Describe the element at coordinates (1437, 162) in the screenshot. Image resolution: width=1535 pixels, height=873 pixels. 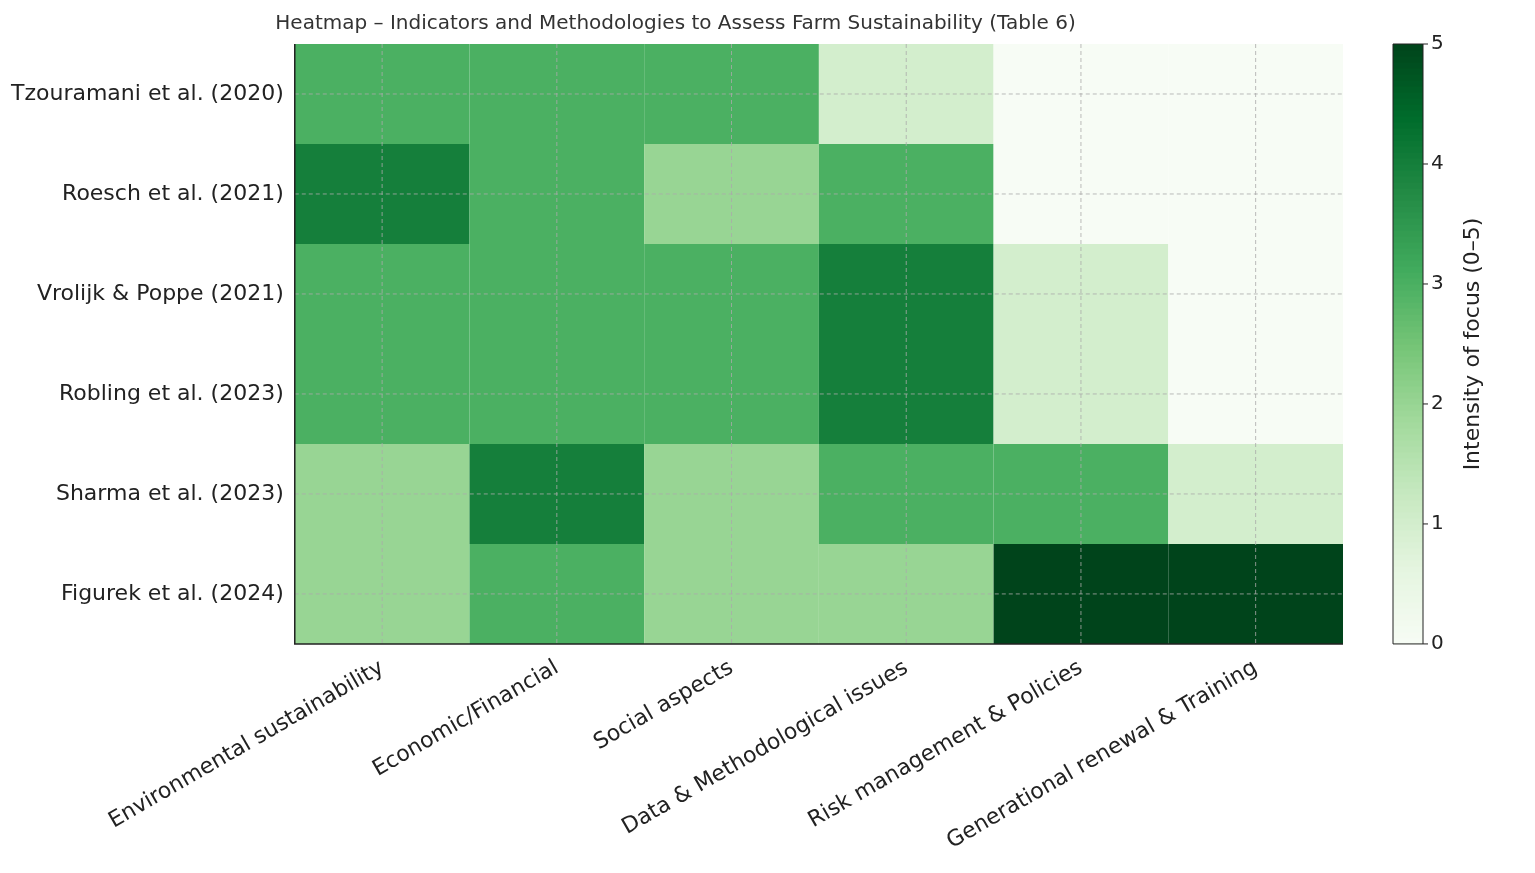
I see `color-bar-label: 4` at that location.